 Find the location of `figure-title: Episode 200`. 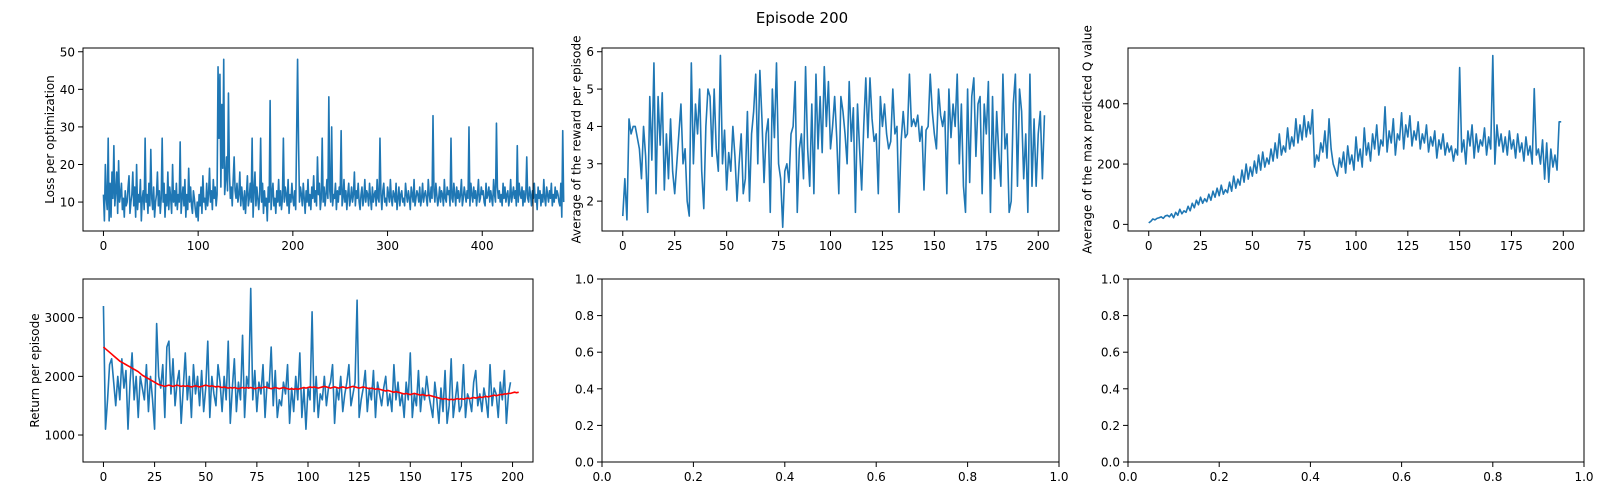

figure-title: Episode 200 is located at coordinates (802, 18).